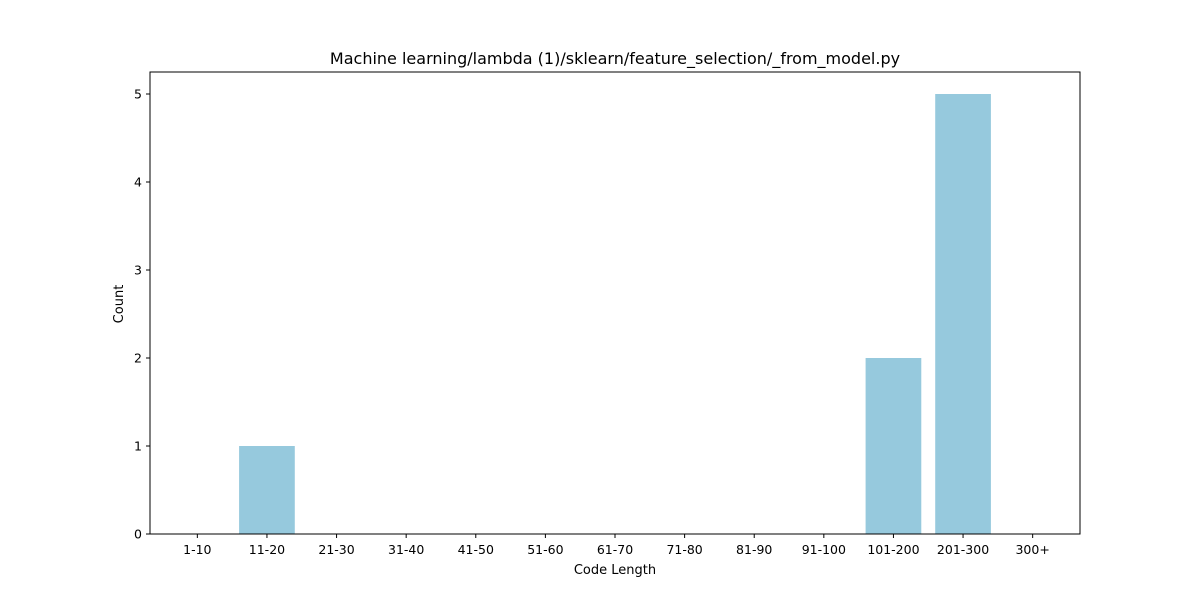  I want to click on x-tick-label: 61-70, so click(615, 549).